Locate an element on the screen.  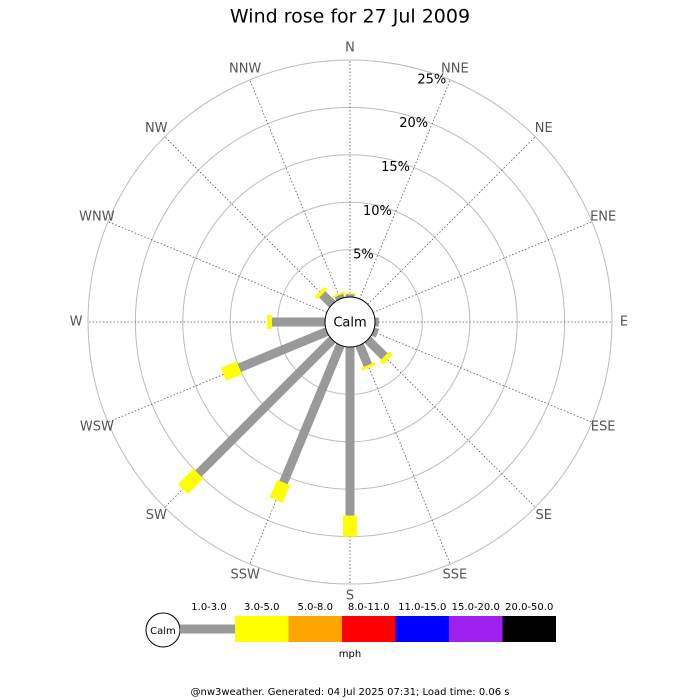
direction-label: S is located at coordinates (350, 596).